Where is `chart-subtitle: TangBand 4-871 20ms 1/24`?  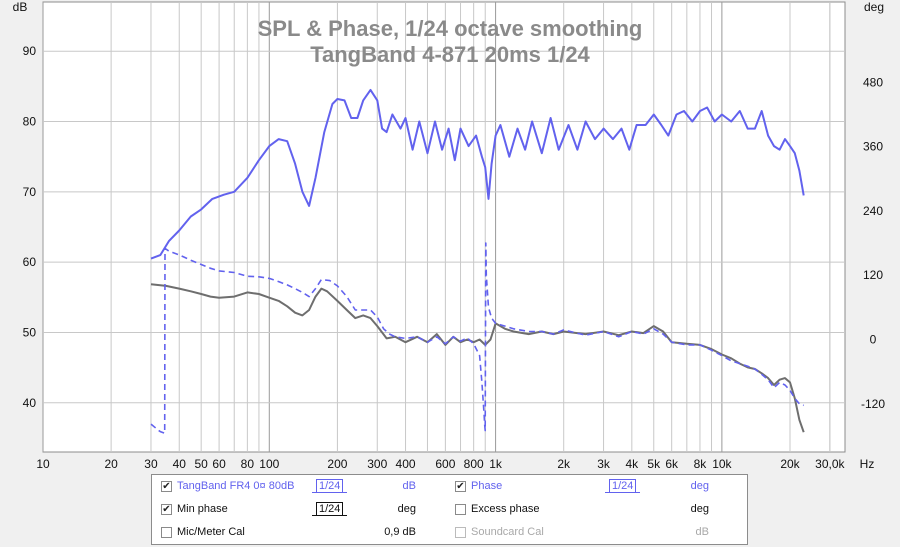
chart-subtitle: TangBand 4-871 20ms 1/24 is located at coordinates (450, 54).